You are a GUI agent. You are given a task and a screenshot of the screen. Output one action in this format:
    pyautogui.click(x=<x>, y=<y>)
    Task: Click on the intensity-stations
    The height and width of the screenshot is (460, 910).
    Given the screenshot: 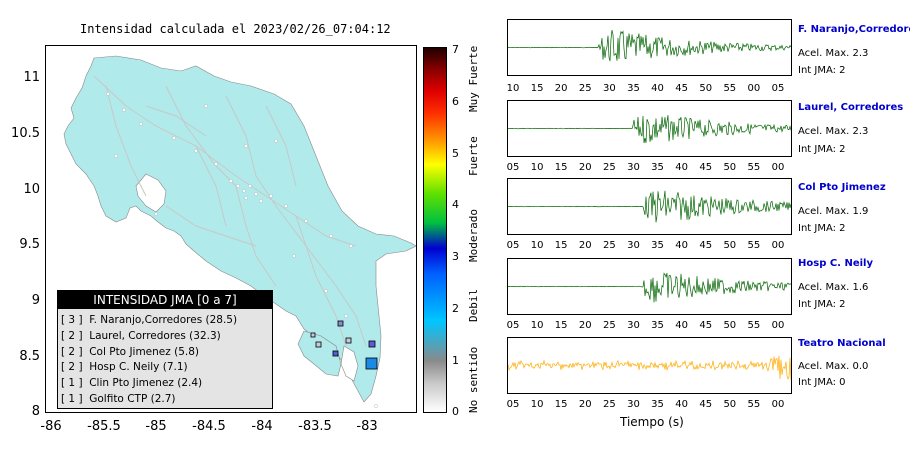 What is the action you would take?
    pyautogui.click(x=344, y=345)
    